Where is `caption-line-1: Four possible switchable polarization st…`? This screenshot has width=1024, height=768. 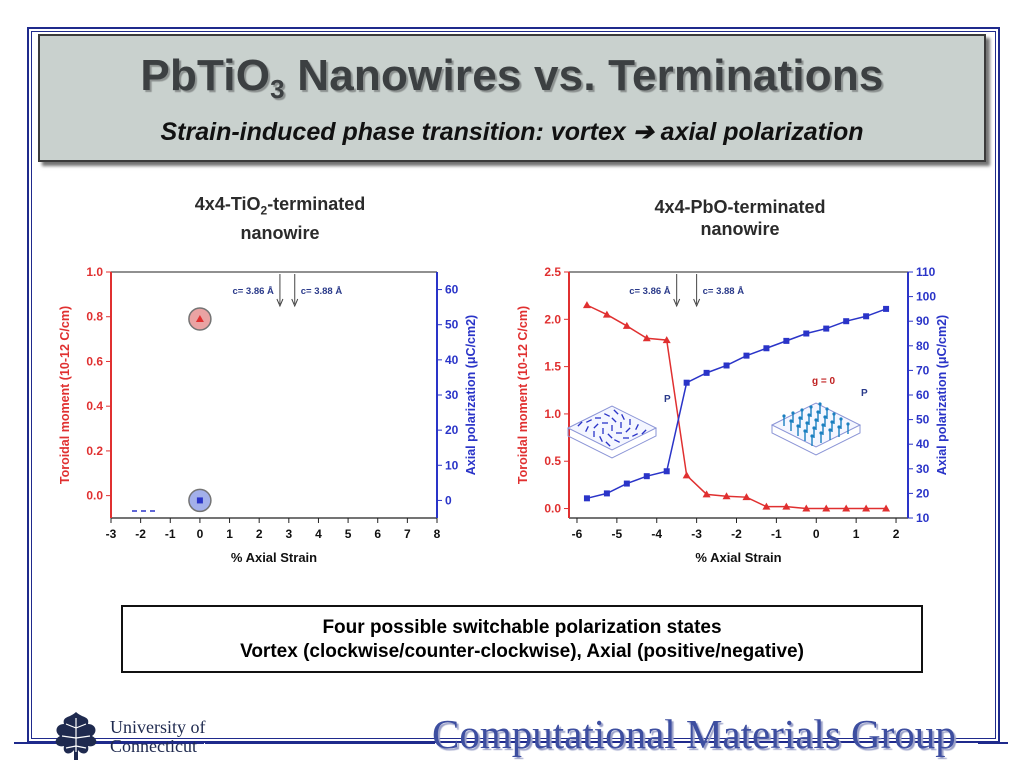
caption-line-1: Four possible switchable polarization st… is located at coordinates (522, 627).